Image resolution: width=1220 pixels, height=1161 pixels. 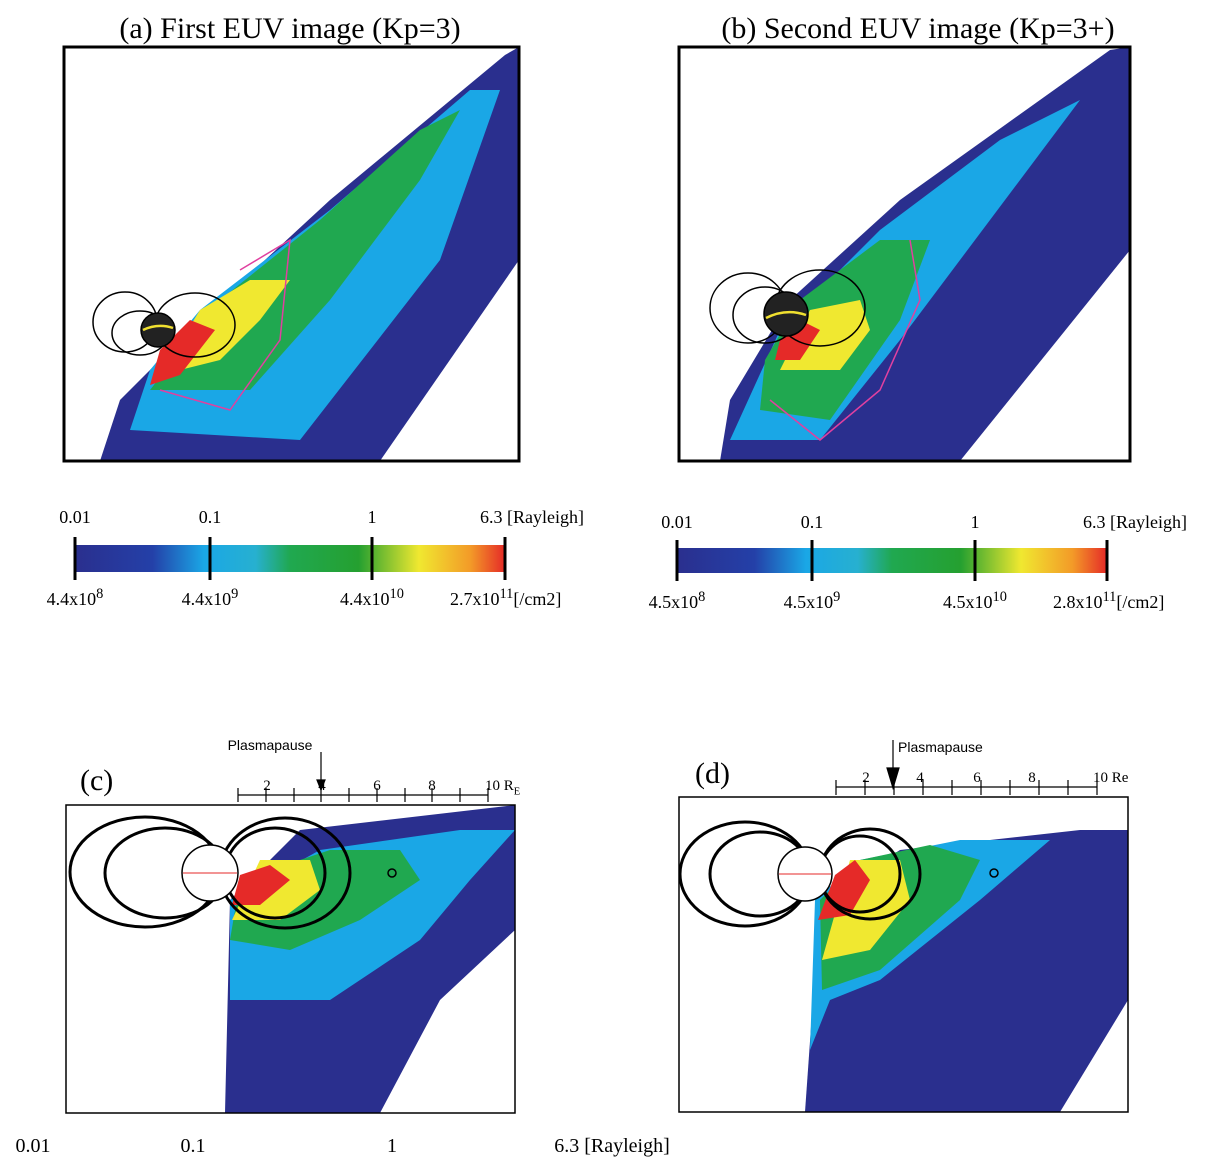 I want to click on earth-b, so click(x=787, y=308).